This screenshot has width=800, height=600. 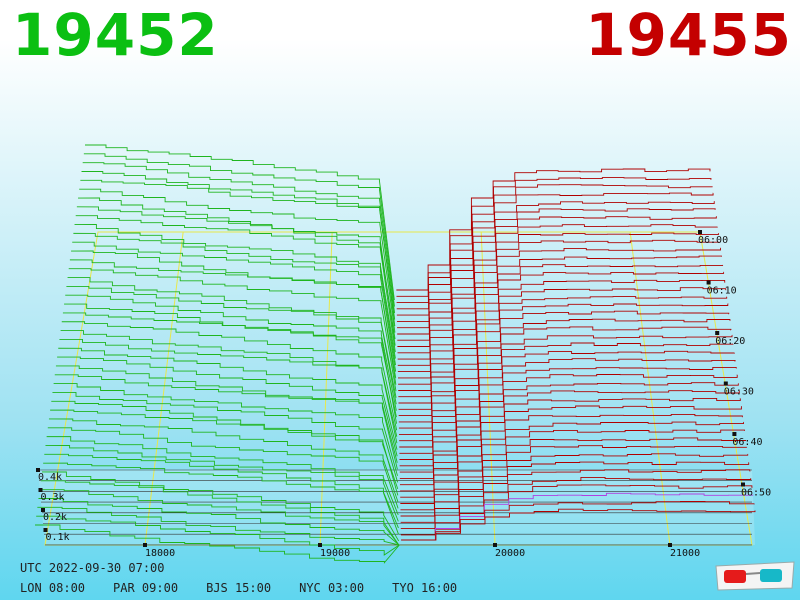 I want to click on bid-price: 19452, so click(x=115, y=35).